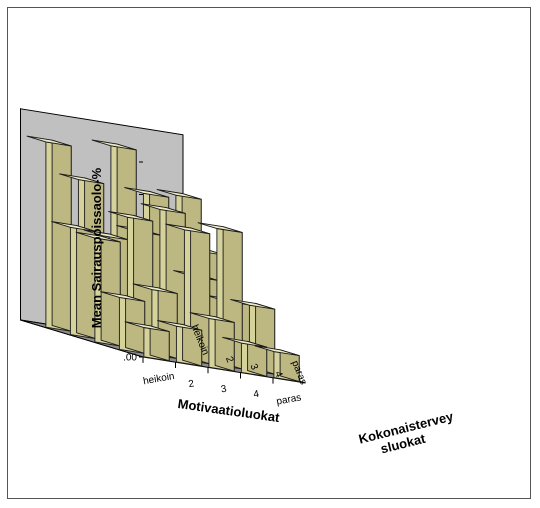 The image size is (540, 508). What do you see at coordinates (289, 399) in the screenshot?
I see `x-tick-label: paras` at bounding box center [289, 399].